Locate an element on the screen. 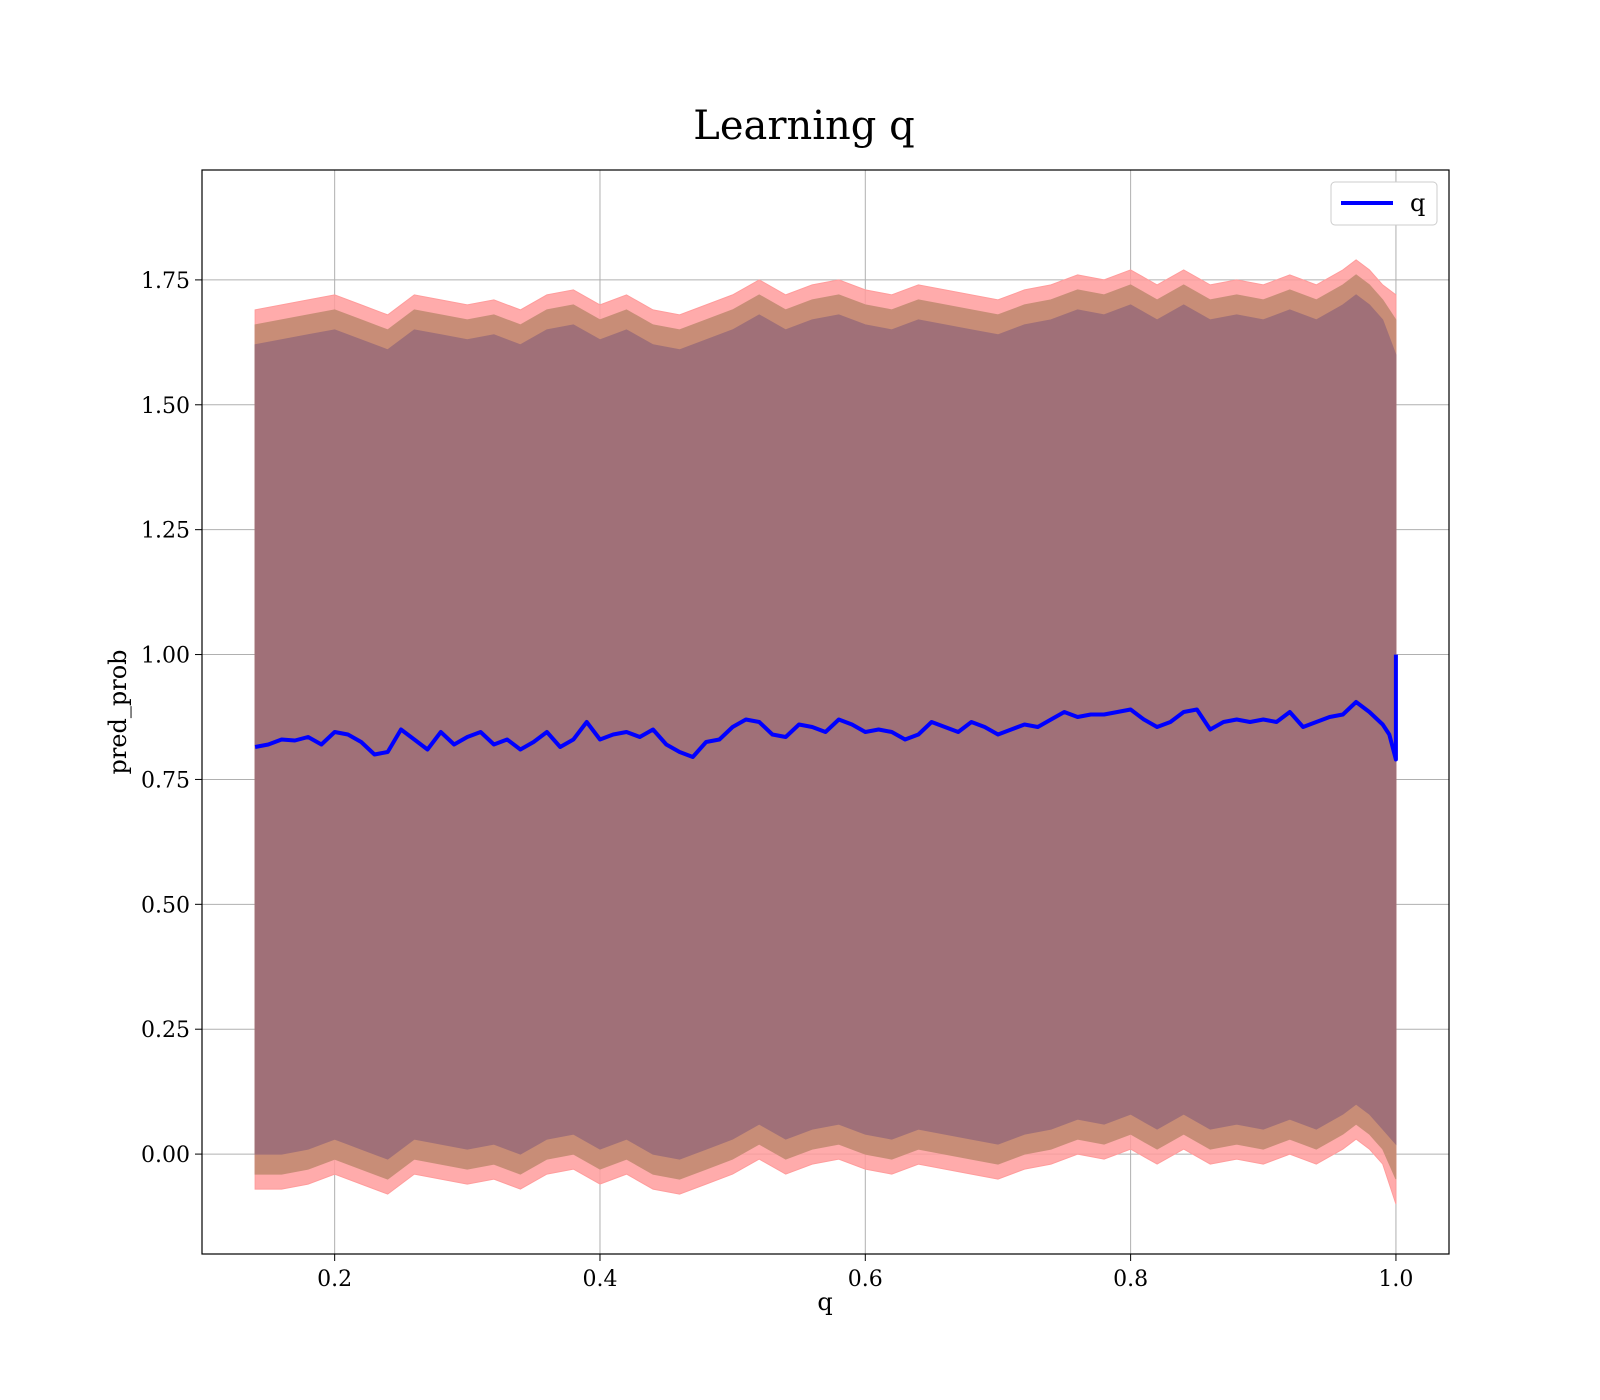  x-tick-label: 0.6 is located at coordinates (865, 1279).